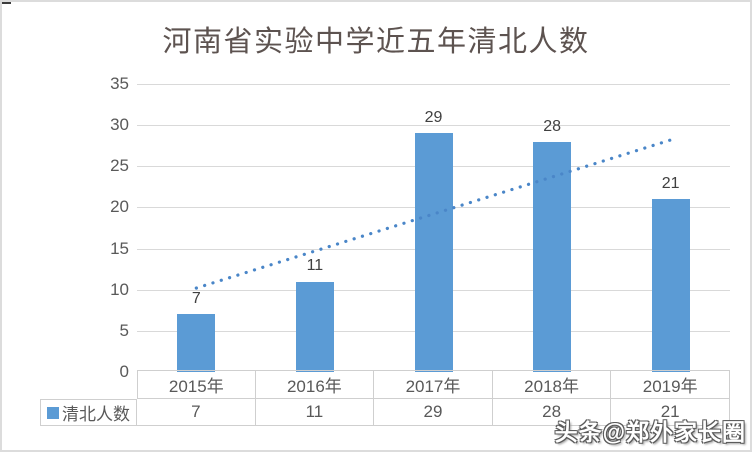  Describe the element at coordinates (315, 266) in the screenshot. I see `data-label-2016年: 11` at that location.